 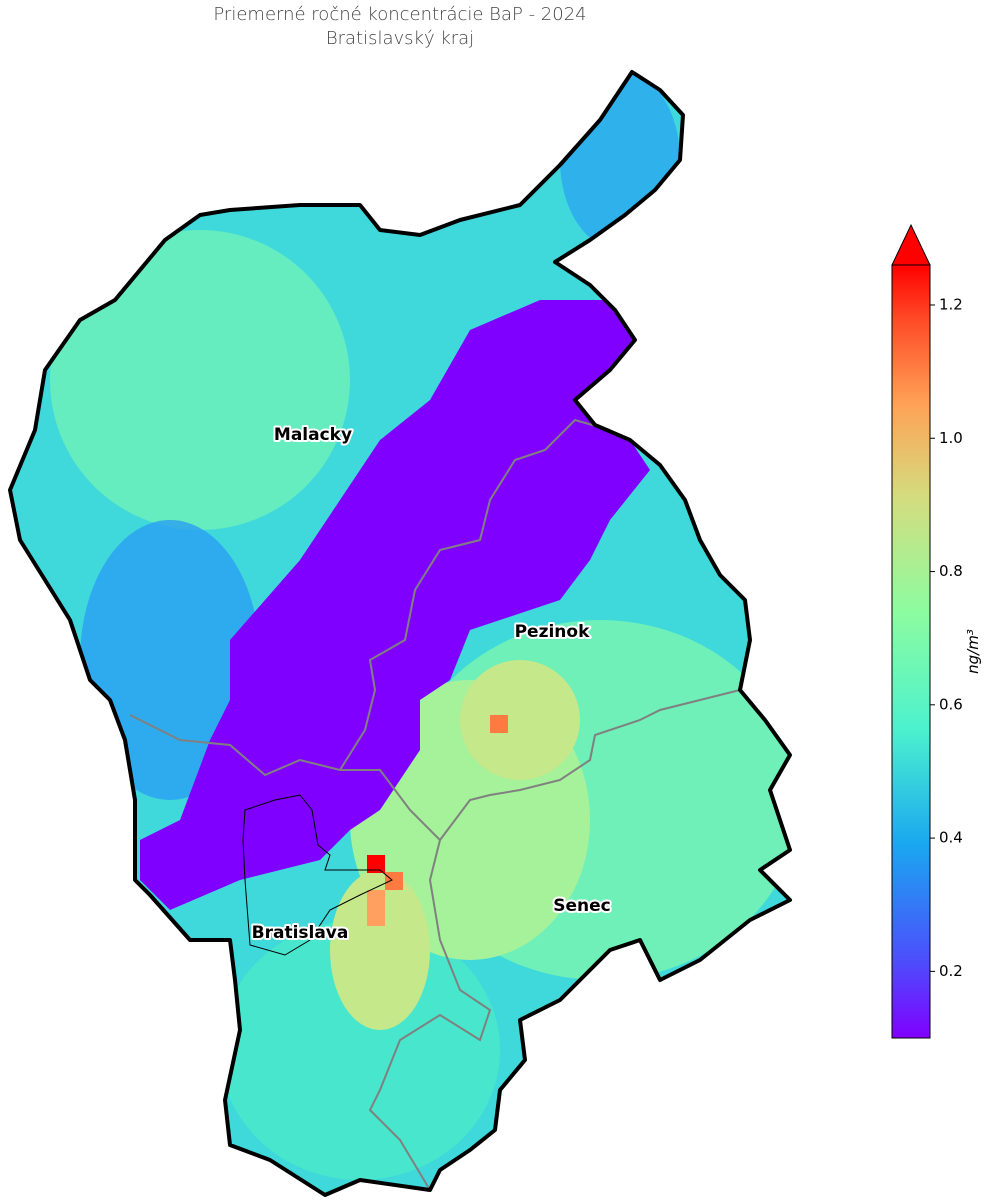 I want to click on colorbar-tick-label: 1.2, so click(x=951, y=304).